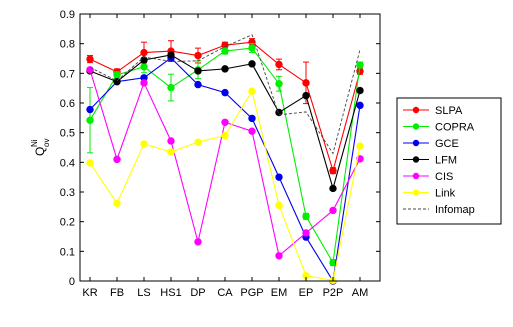 This screenshot has width=513, height=327. What do you see at coordinates (67, 45) in the screenshot?
I see `y-tick-label: 0.8` at bounding box center [67, 45].